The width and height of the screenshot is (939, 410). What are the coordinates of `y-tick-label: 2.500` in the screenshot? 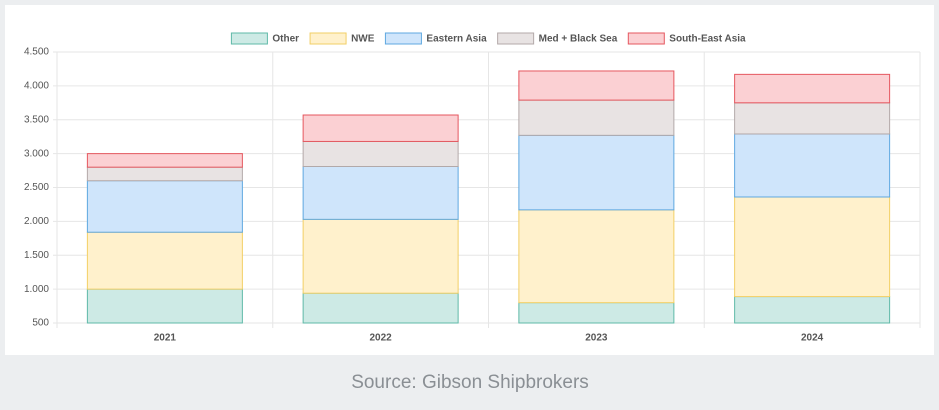 It's located at (36, 187).